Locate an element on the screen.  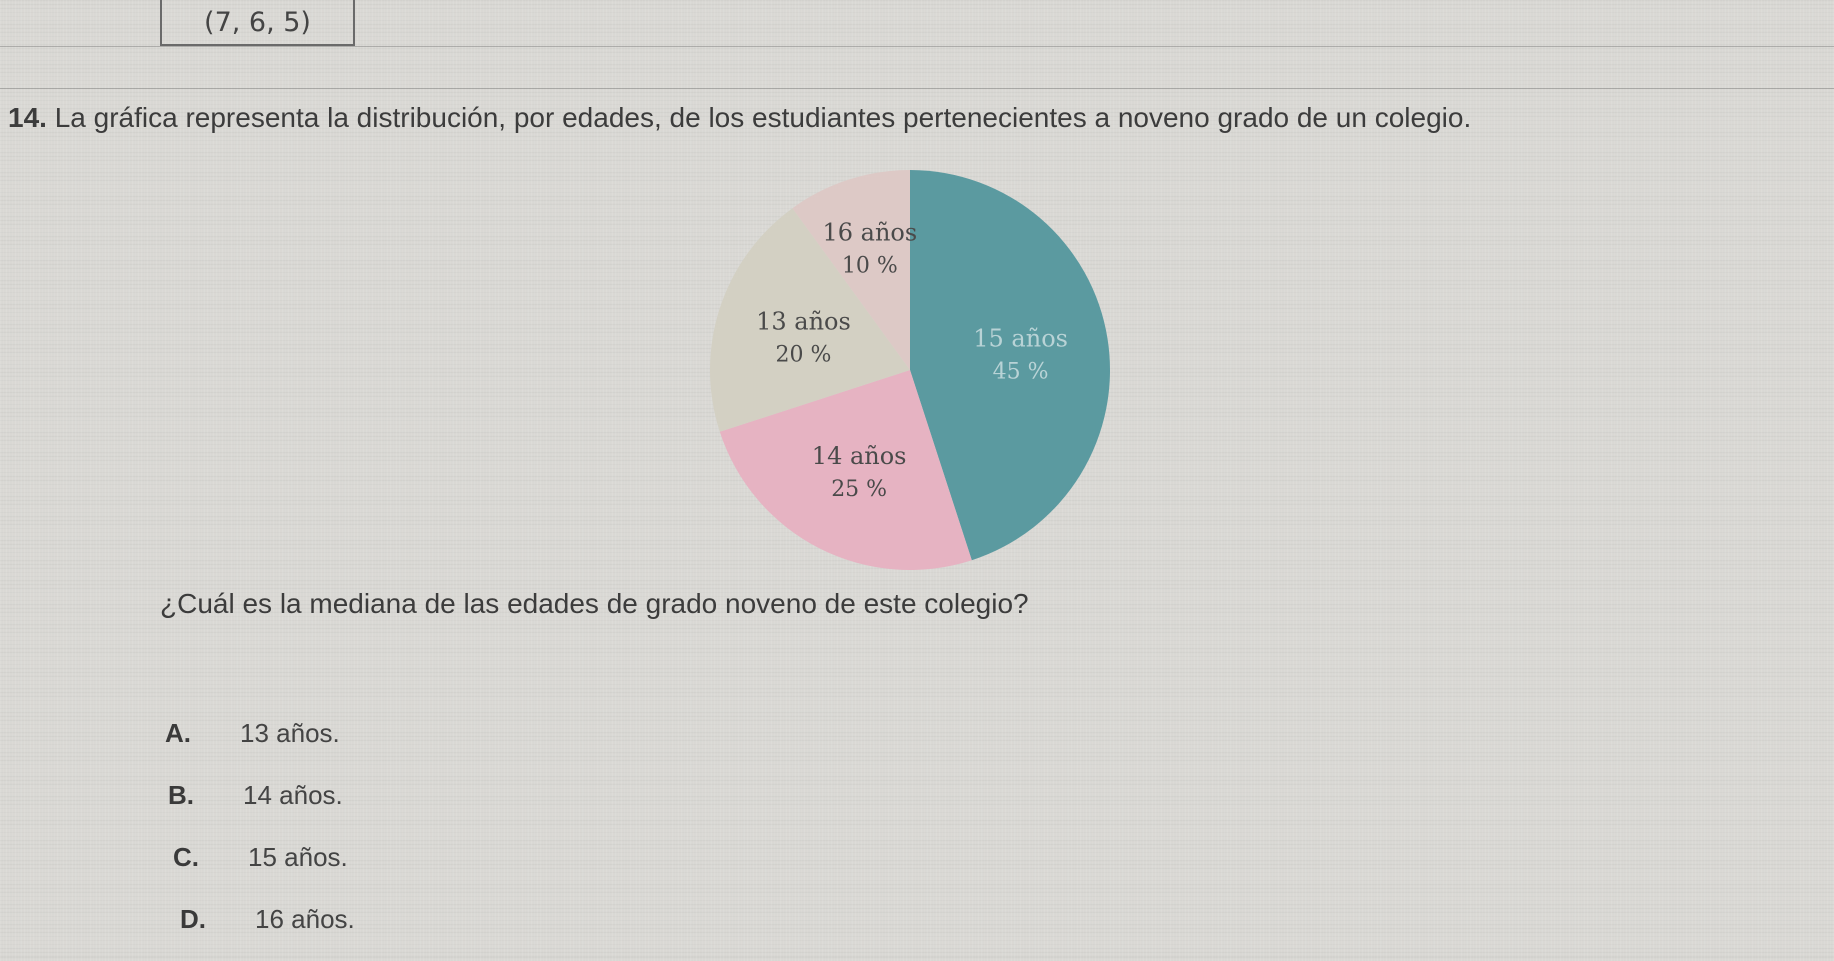
option-d: D. 16 años. is located at coordinates (267, 919).